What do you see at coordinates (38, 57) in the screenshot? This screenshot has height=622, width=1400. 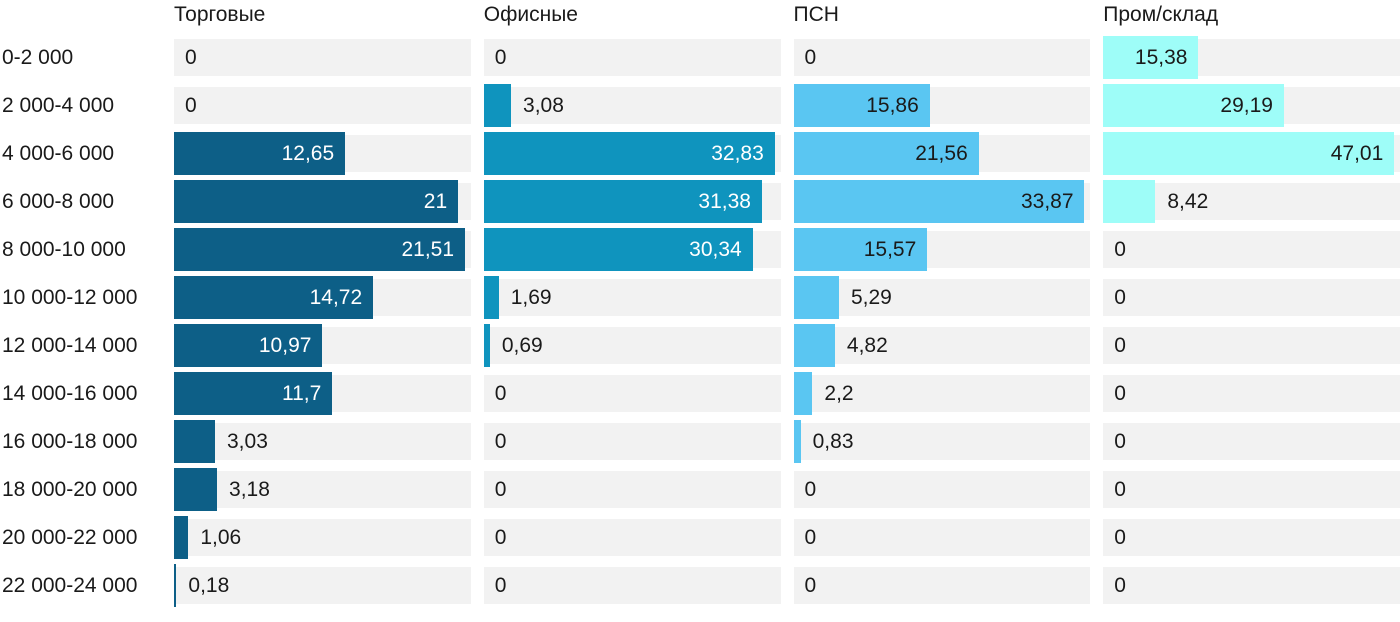 I see `row-label: 0-2 000` at bounding box center [38, 57].